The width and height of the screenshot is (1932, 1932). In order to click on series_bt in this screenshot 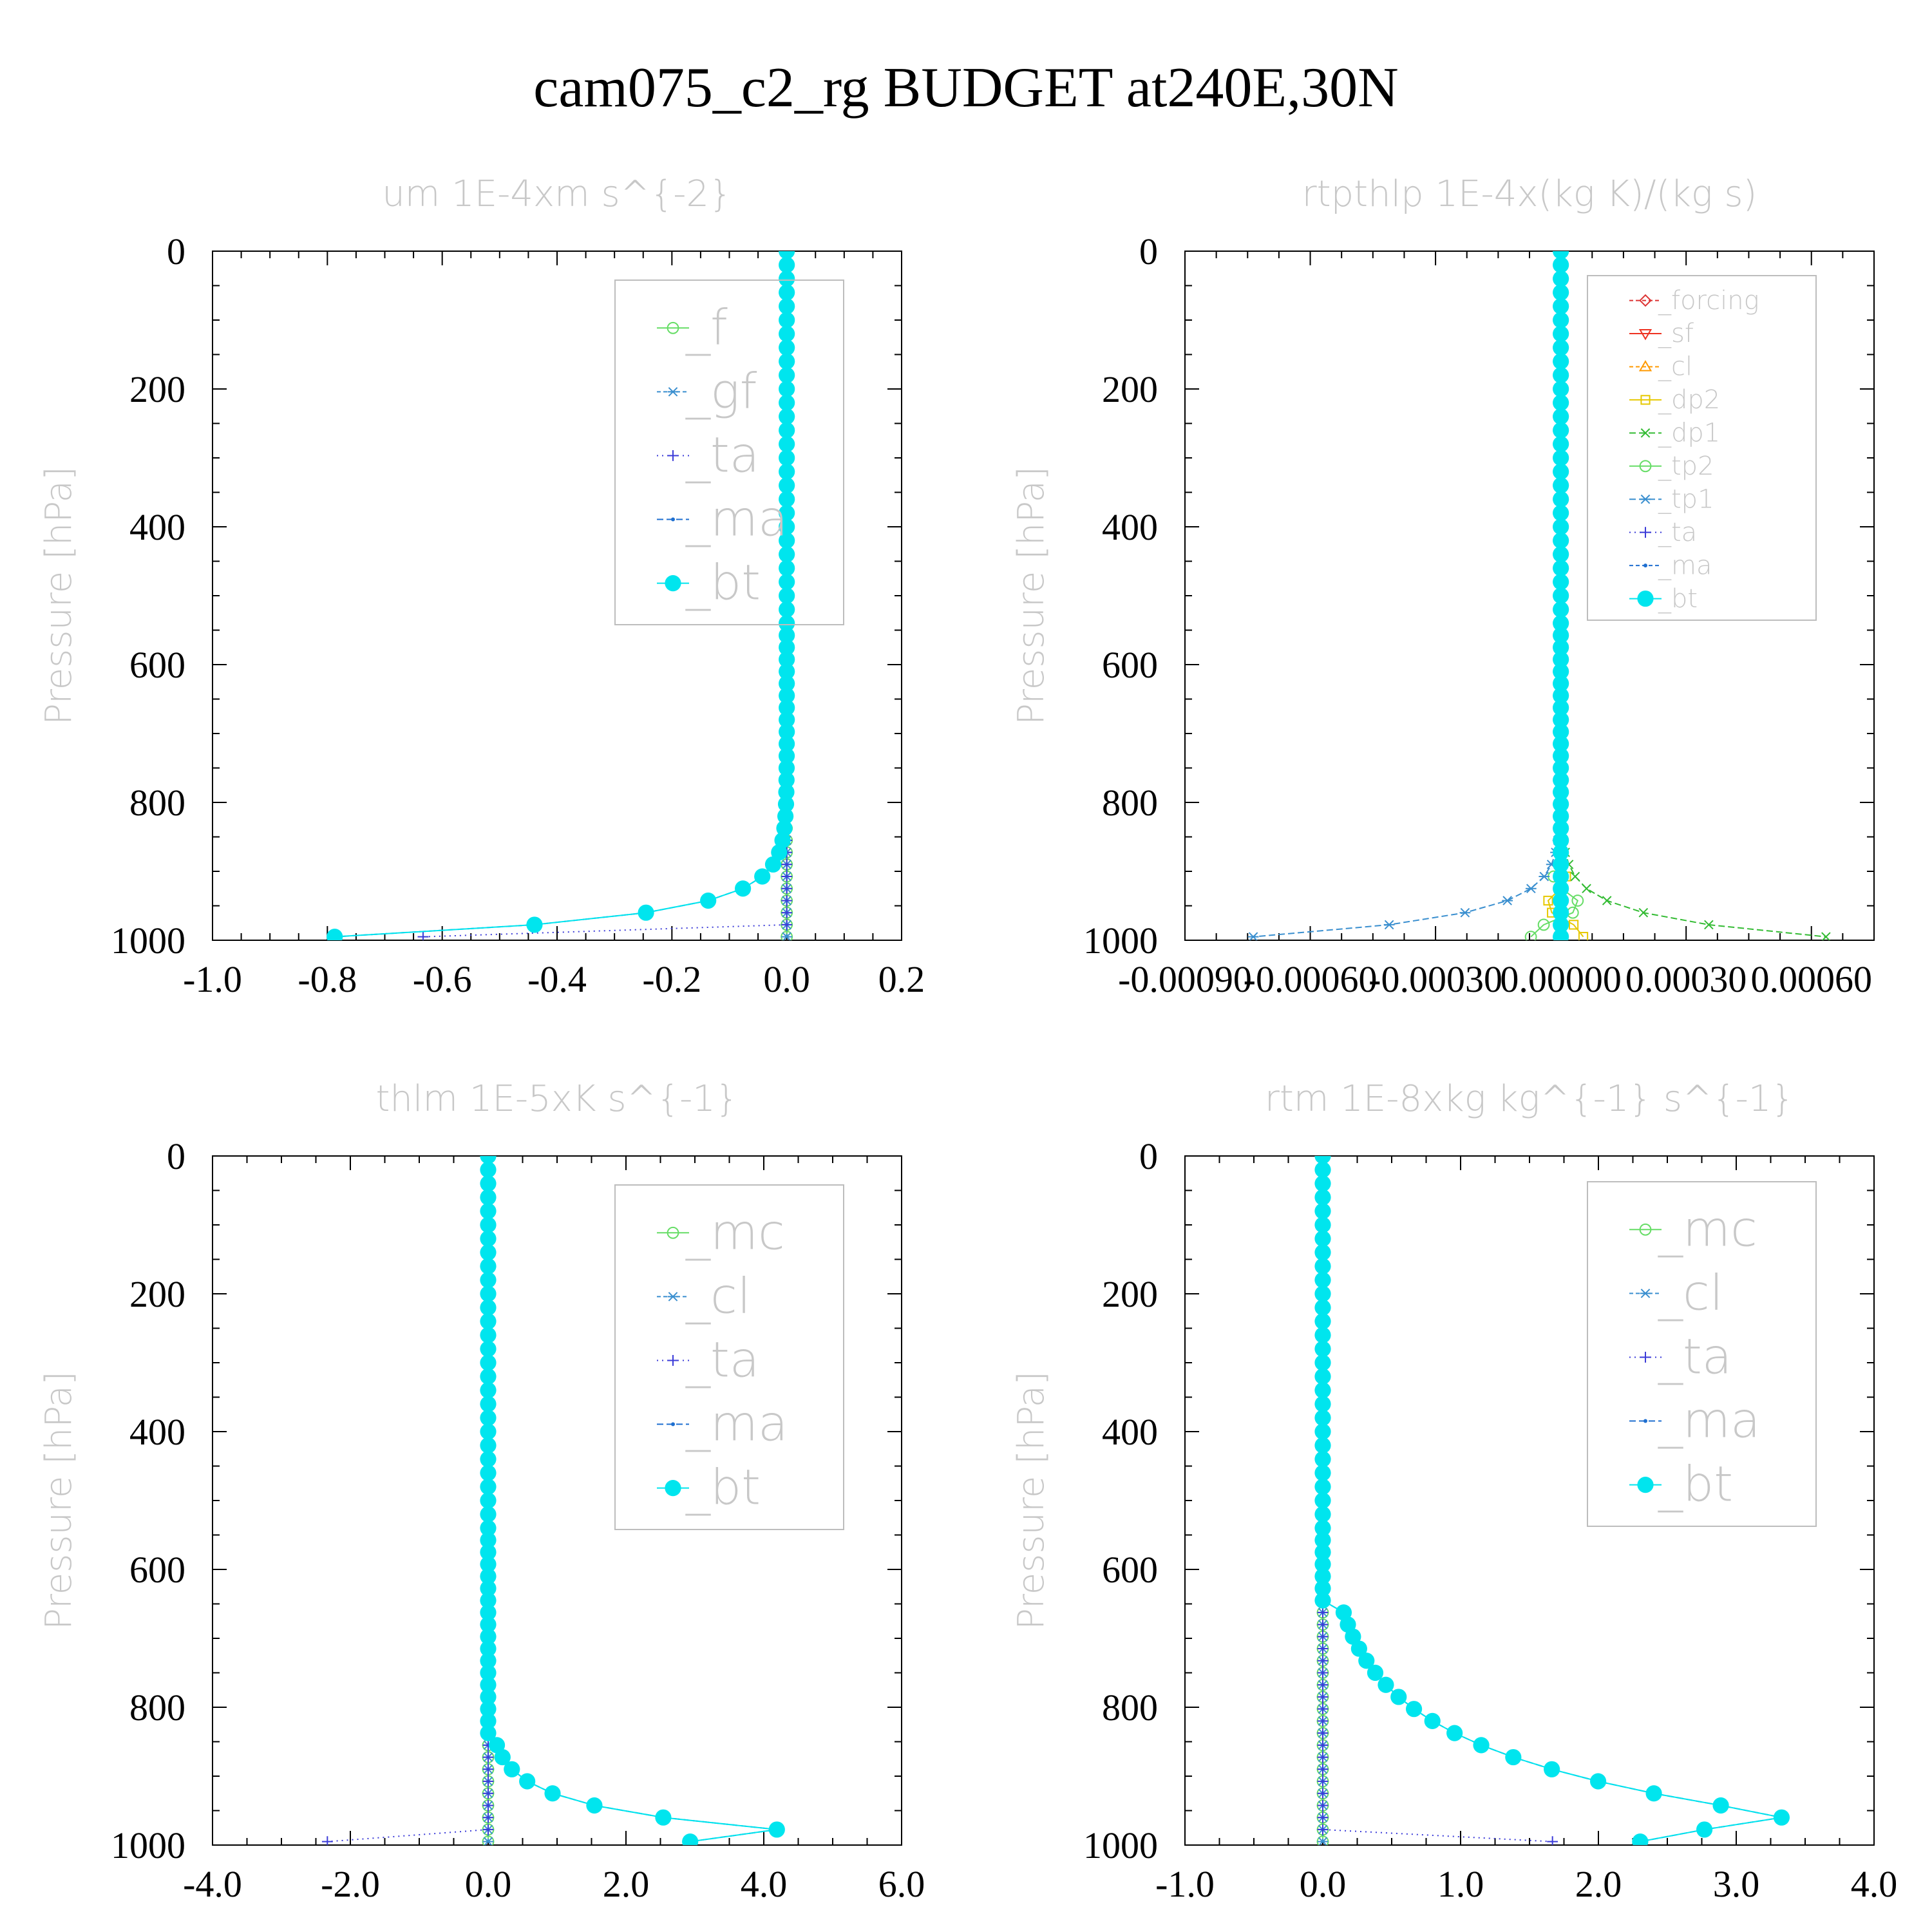, I will do `click(633, 1500)`.